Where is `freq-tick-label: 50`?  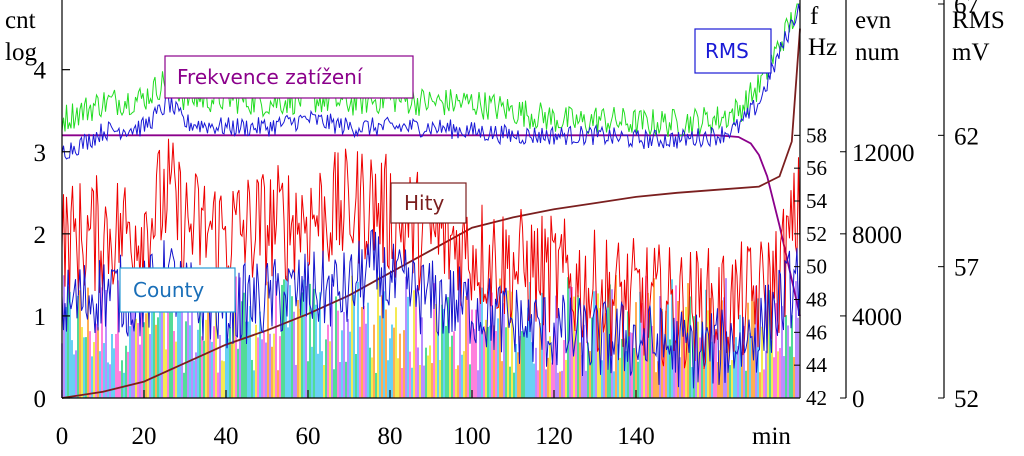
freq-tick-label: 50 is located at coordinates (816, 267).